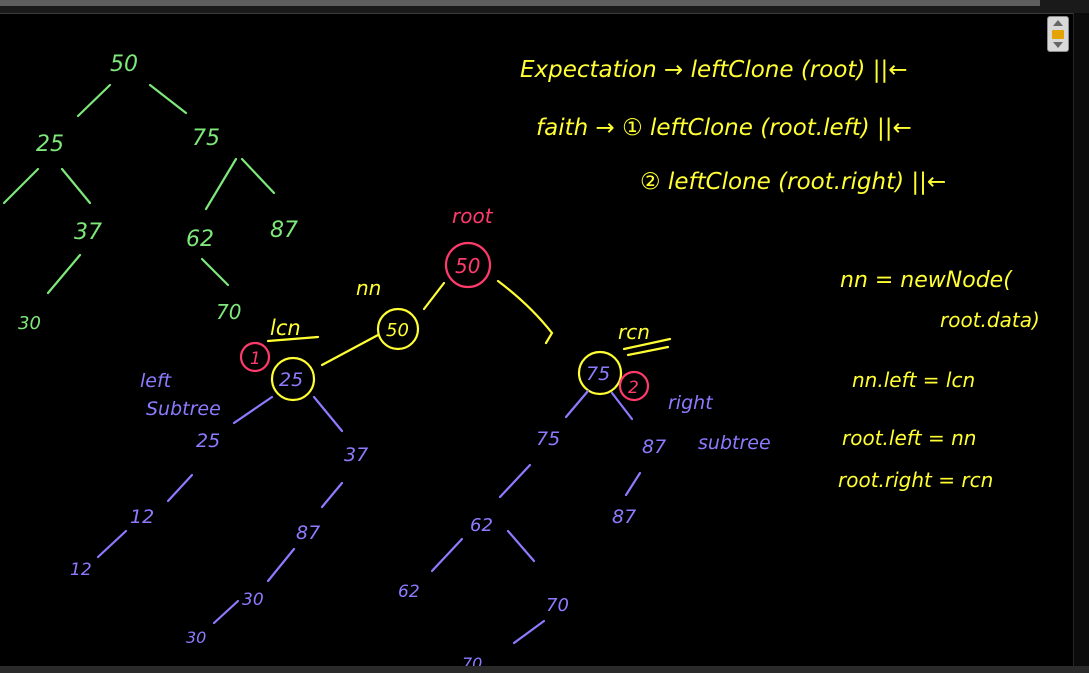 The height and width of the screenshot is (673, 1089). I want to click on green-node-62: 62, so click(200, 239).